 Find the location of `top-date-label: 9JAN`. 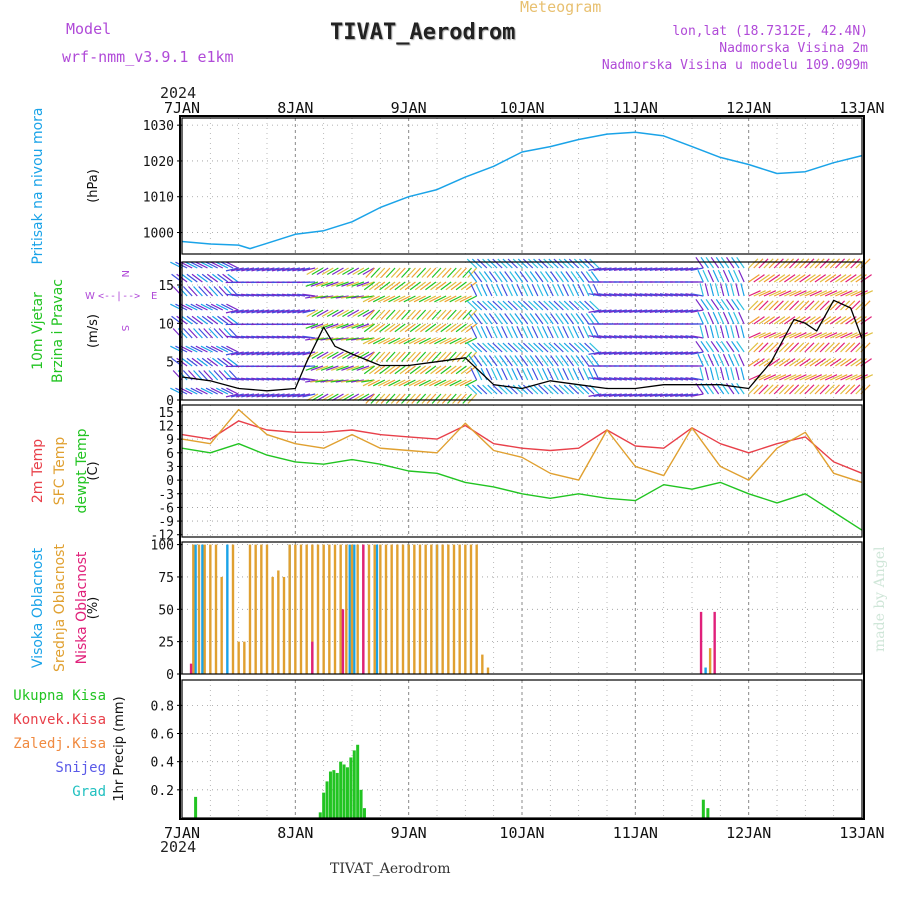

top-date-label: 9JAN is located at coordinates (409, 108).